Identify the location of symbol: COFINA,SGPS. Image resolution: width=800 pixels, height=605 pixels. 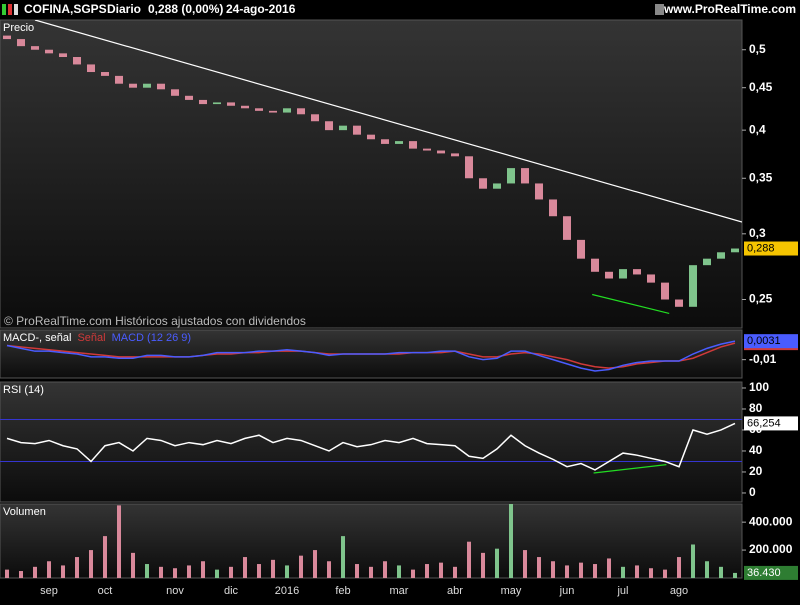
(65, 9).